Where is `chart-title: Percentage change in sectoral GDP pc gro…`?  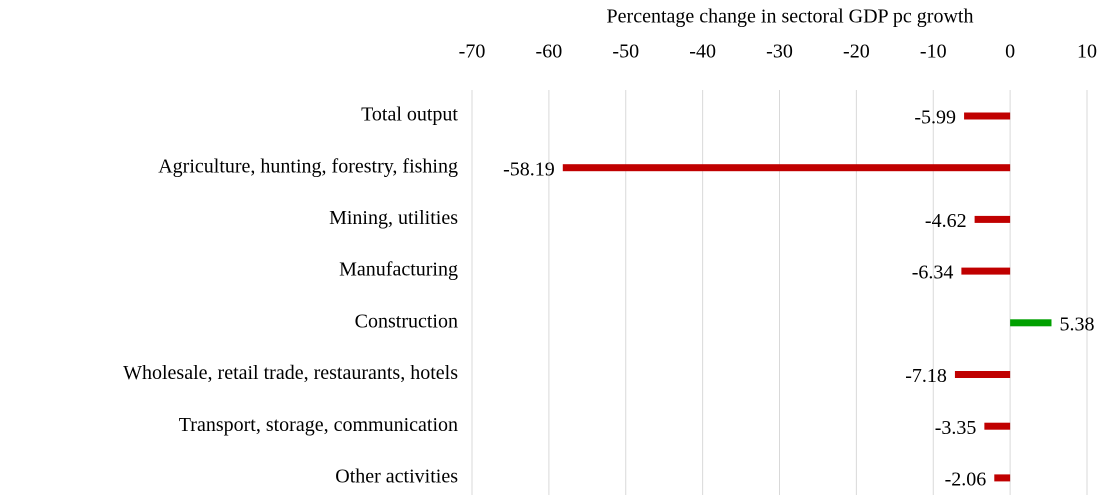
chart-title: Percentage change in sectoral GDP pc gro… is located at coordinates (790, 17).